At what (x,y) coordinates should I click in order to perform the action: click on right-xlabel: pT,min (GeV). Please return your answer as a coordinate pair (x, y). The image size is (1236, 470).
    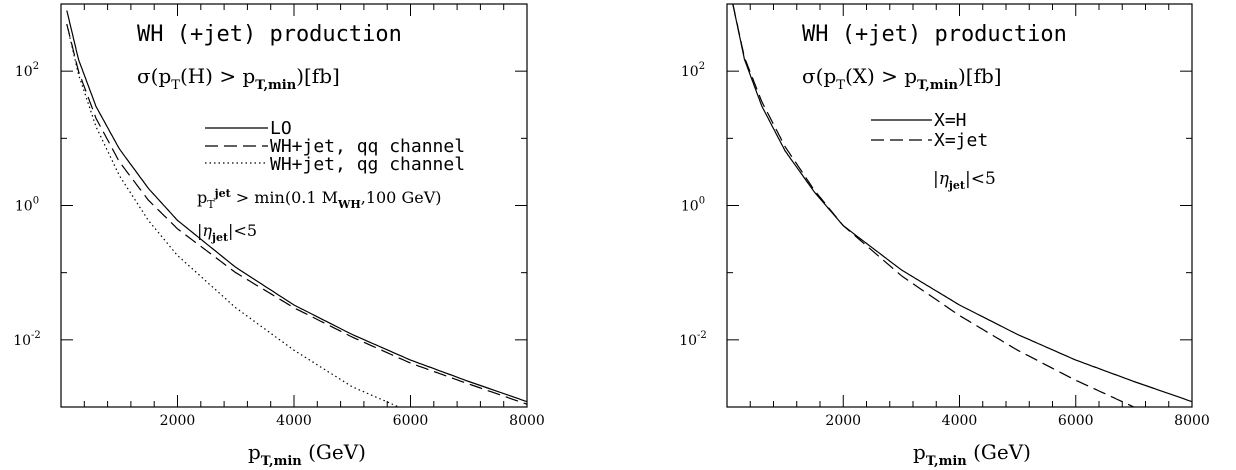
    Looking at the image, I should click on (972, 454).